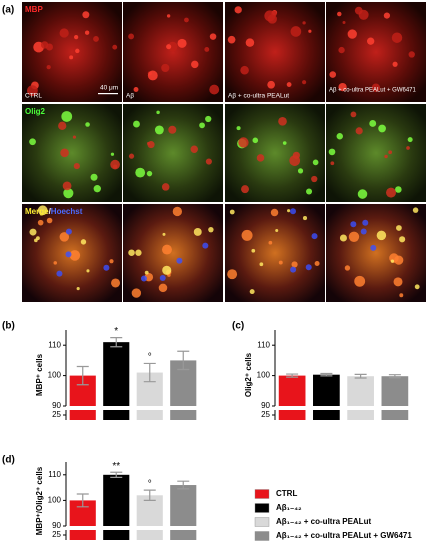 The height and width of the screenshot is (550, 428). I want to click on row-label-part: /, so click(50, 211).